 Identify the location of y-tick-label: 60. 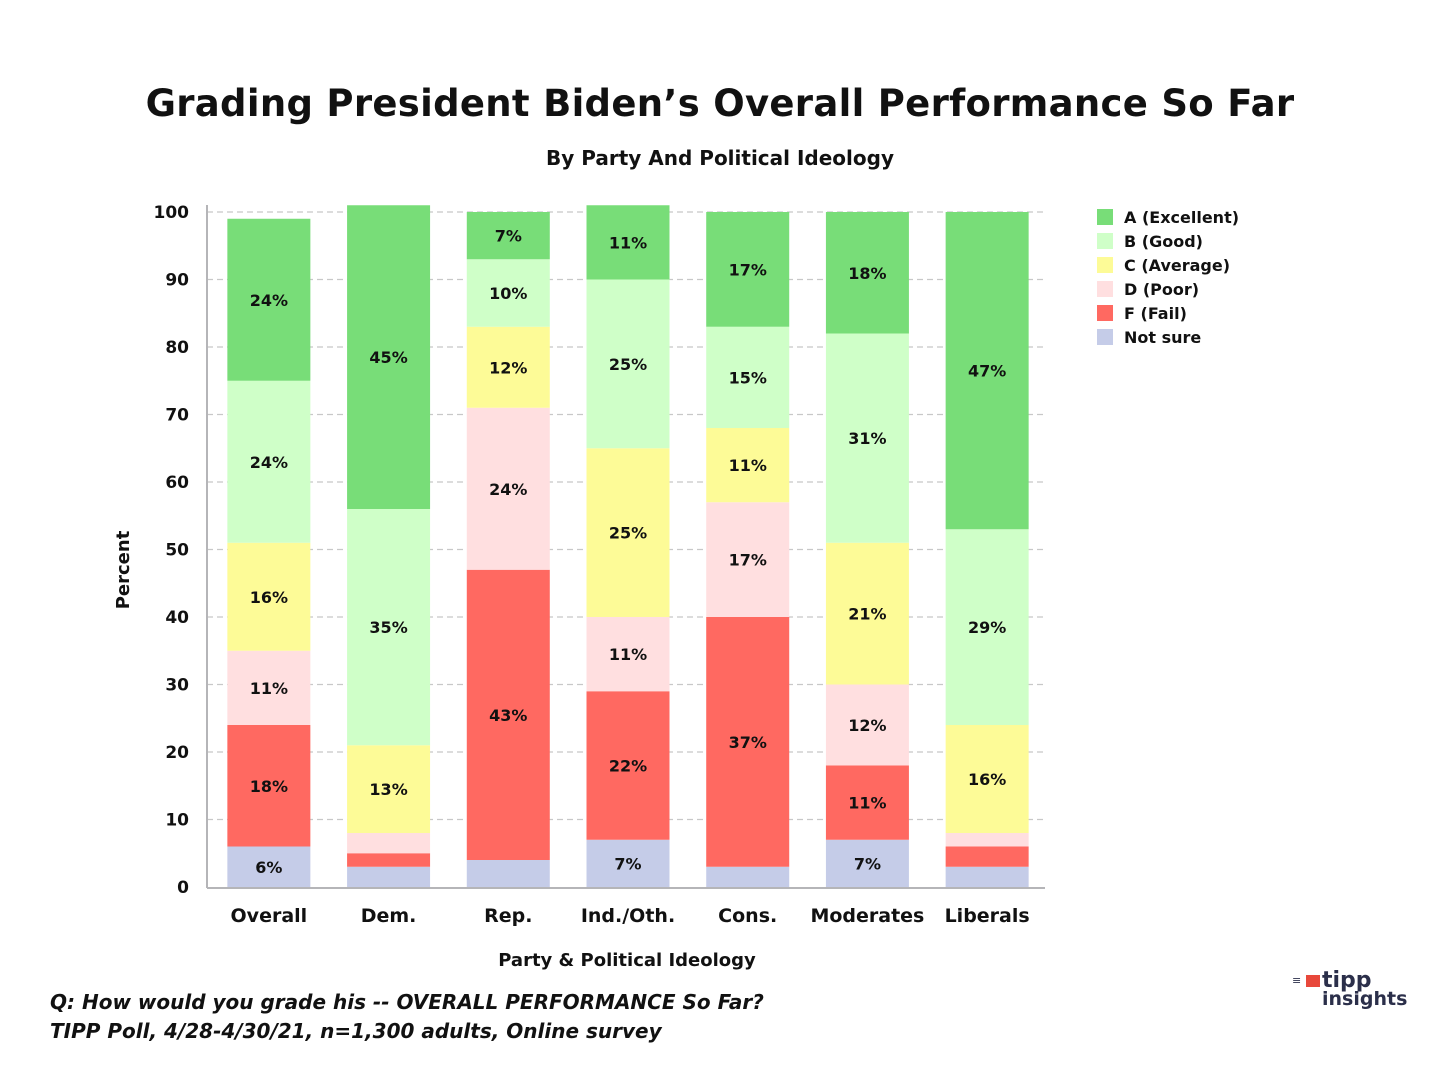
(177, 483).